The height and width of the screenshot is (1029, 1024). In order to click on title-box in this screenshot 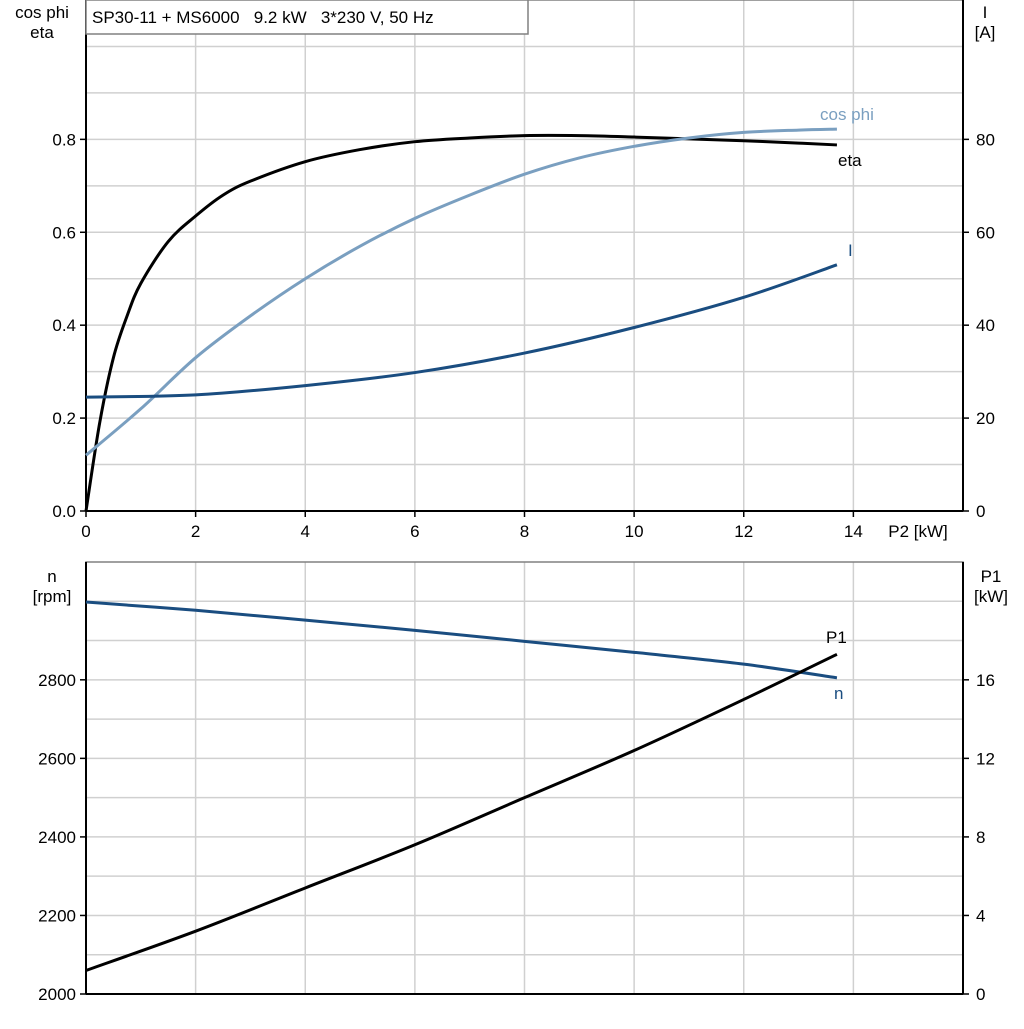, I will do `click(307, 17)`.